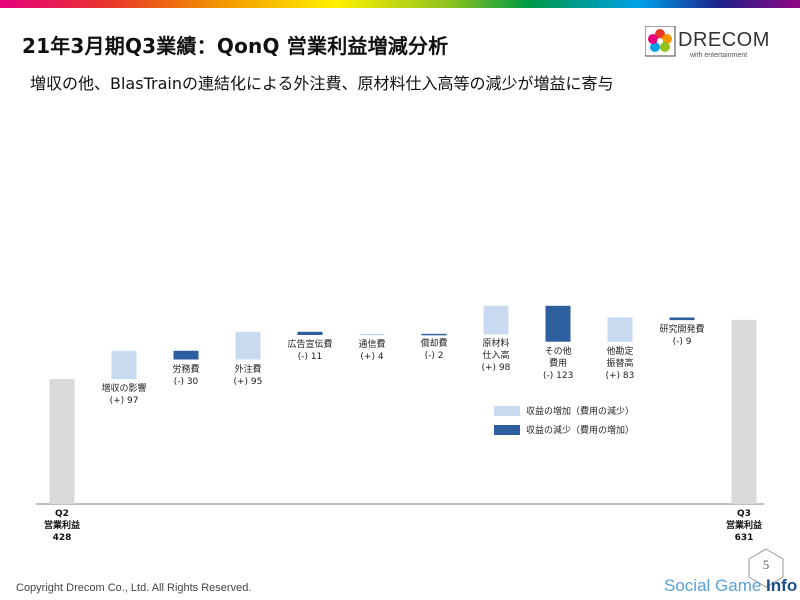  I want to click on flower-icon, so click(660, 41).